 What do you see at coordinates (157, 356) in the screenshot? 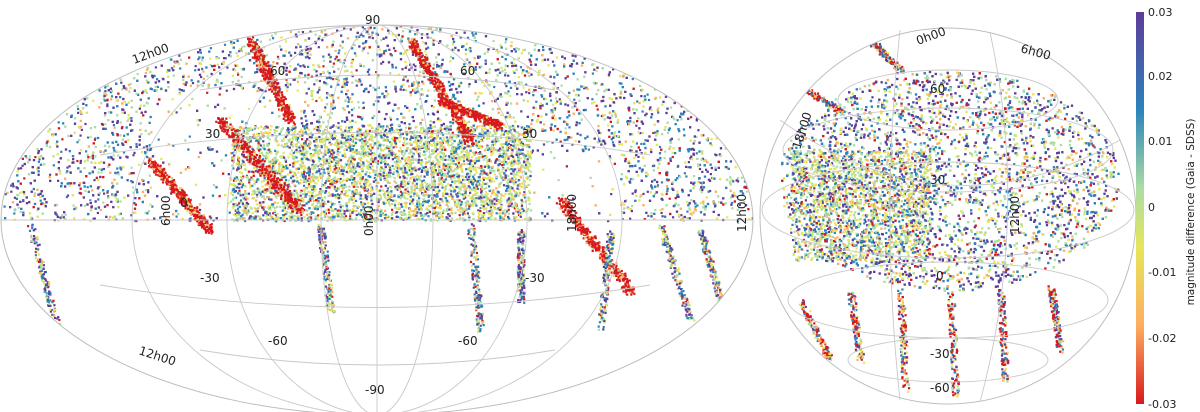
I see `ra-label-12h-bottom: 12h00` at bounding box center [157, 356].